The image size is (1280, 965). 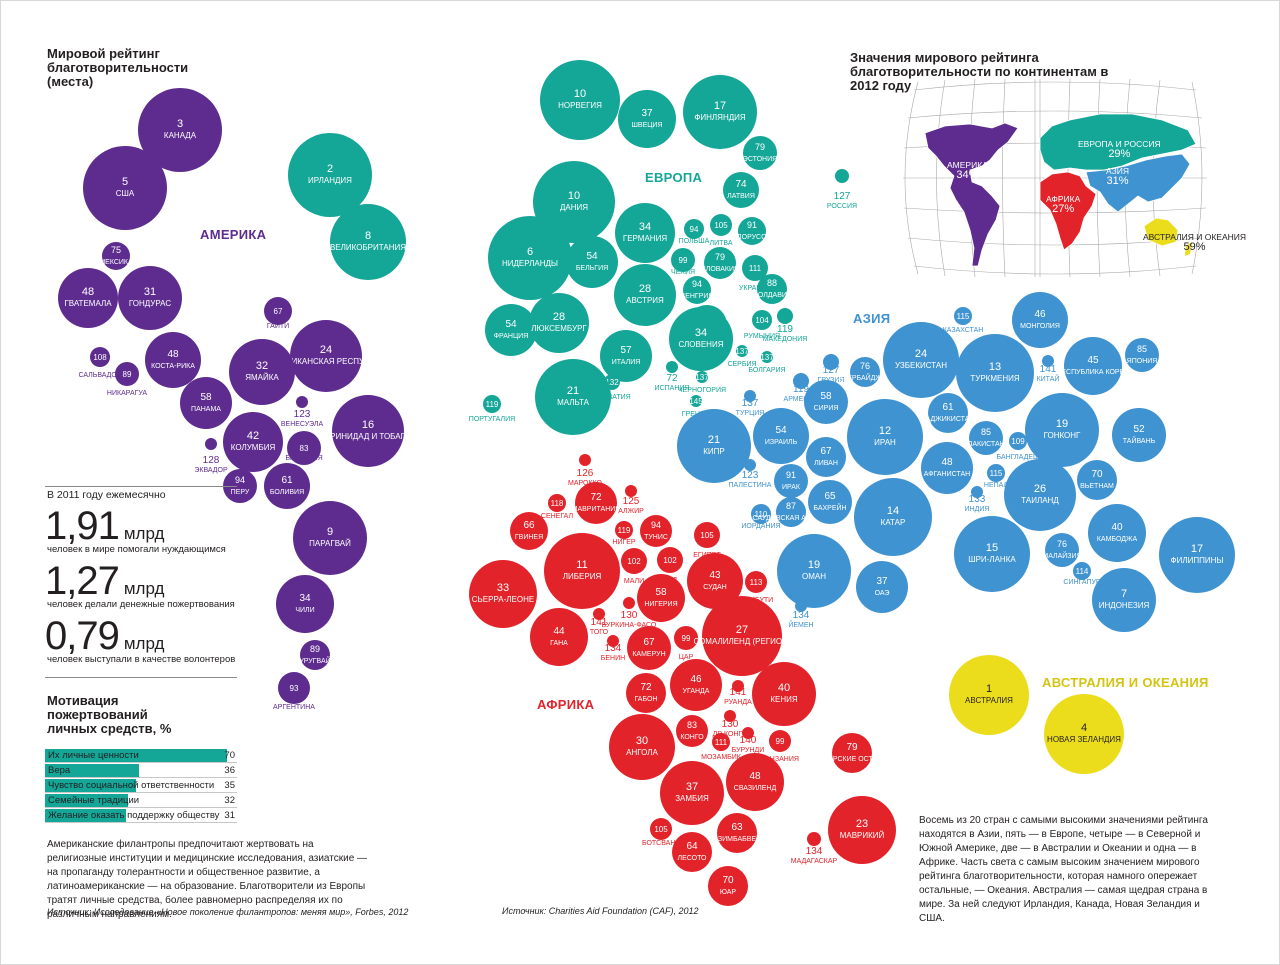 What do you see at coordinates (530, 252) in the screenshot?
I see `bubble-rank: 6` at bounding box center [530, 252].